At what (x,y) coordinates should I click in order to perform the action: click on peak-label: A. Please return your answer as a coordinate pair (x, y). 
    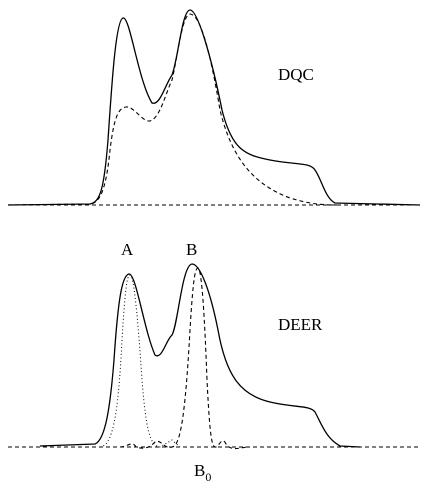
    Looking at the image, I should click on (127, 249).